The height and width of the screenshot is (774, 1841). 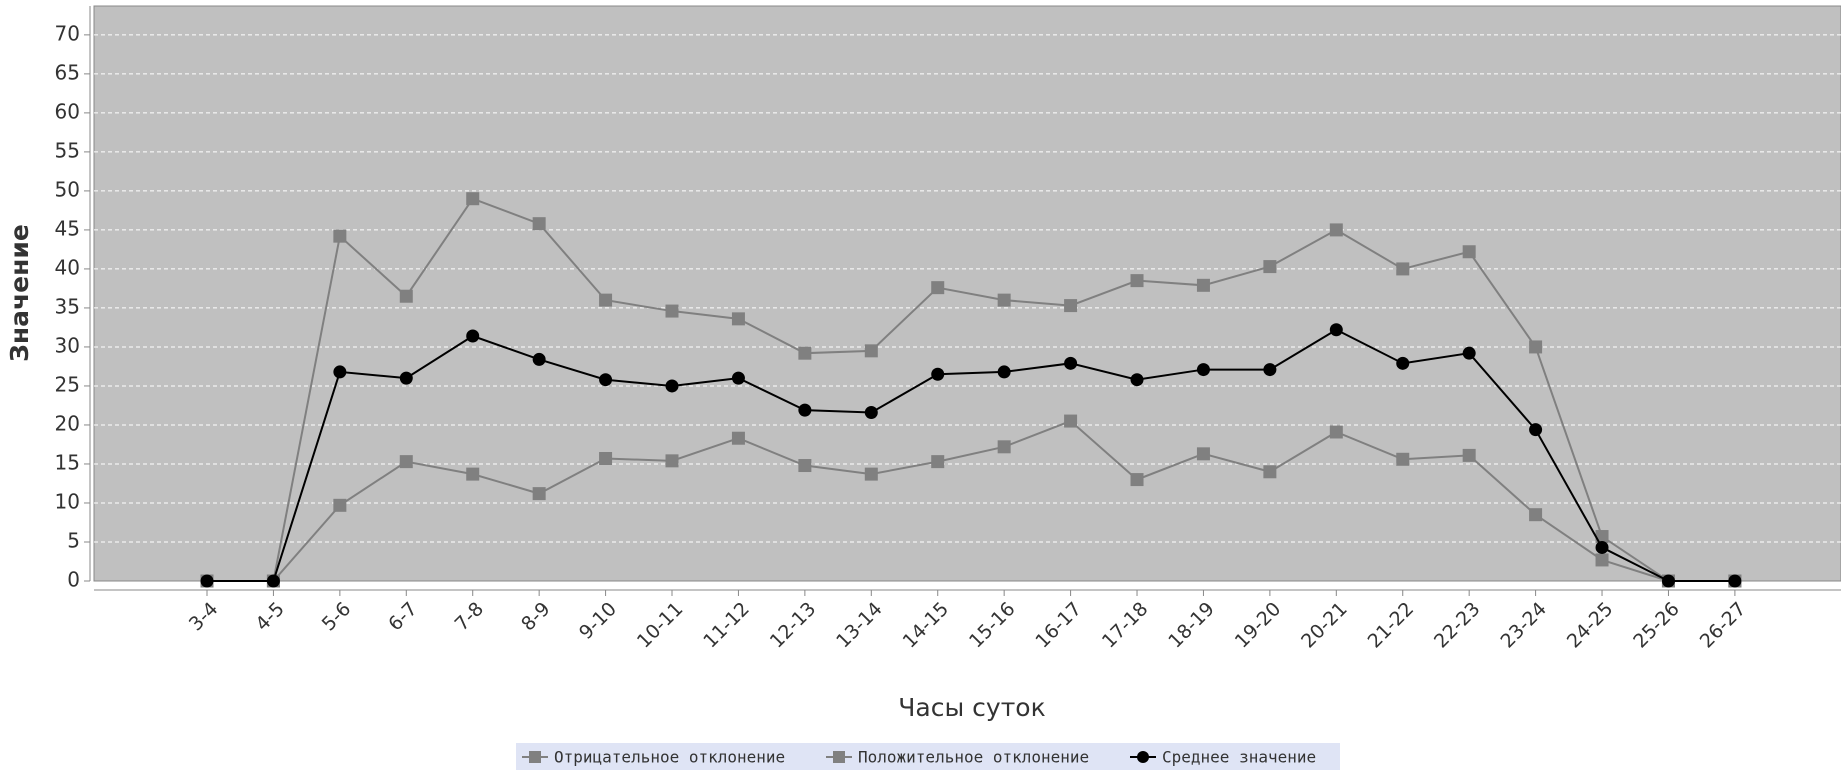 I want to click on y-tick-label: 5, so click(x=73, y=540).